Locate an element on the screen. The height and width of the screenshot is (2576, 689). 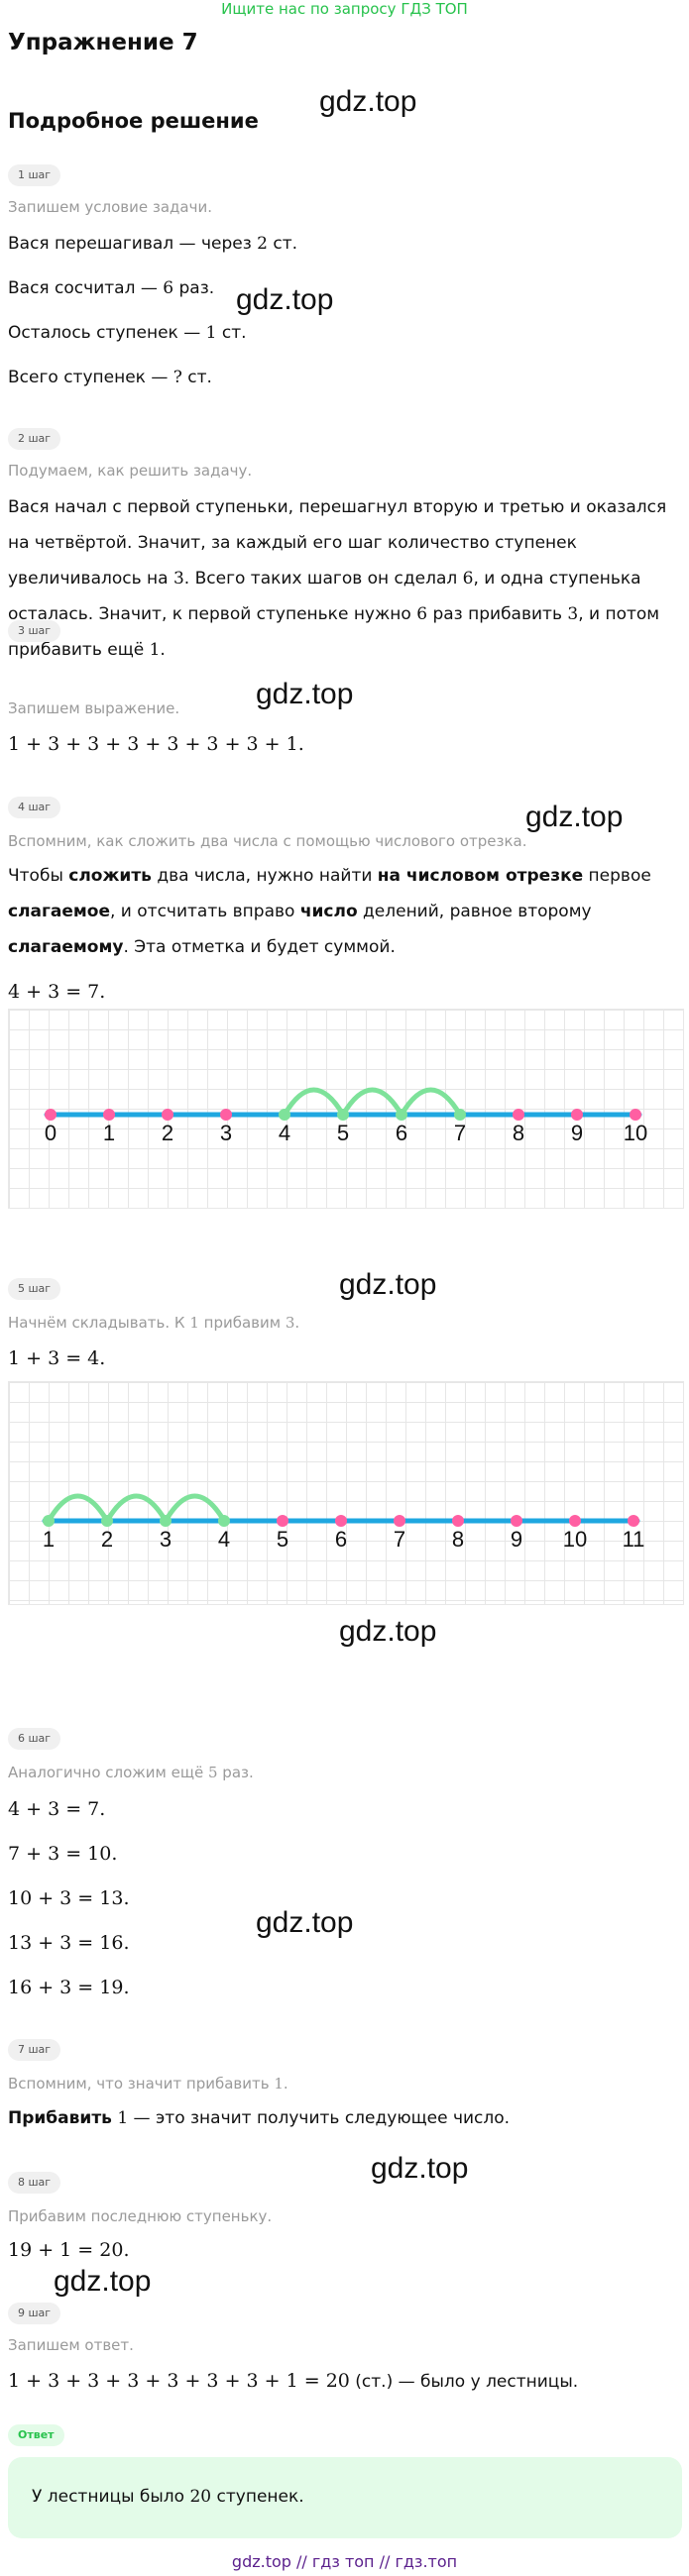
answer-badge: Ответ is located at coordinates (36, 2435).